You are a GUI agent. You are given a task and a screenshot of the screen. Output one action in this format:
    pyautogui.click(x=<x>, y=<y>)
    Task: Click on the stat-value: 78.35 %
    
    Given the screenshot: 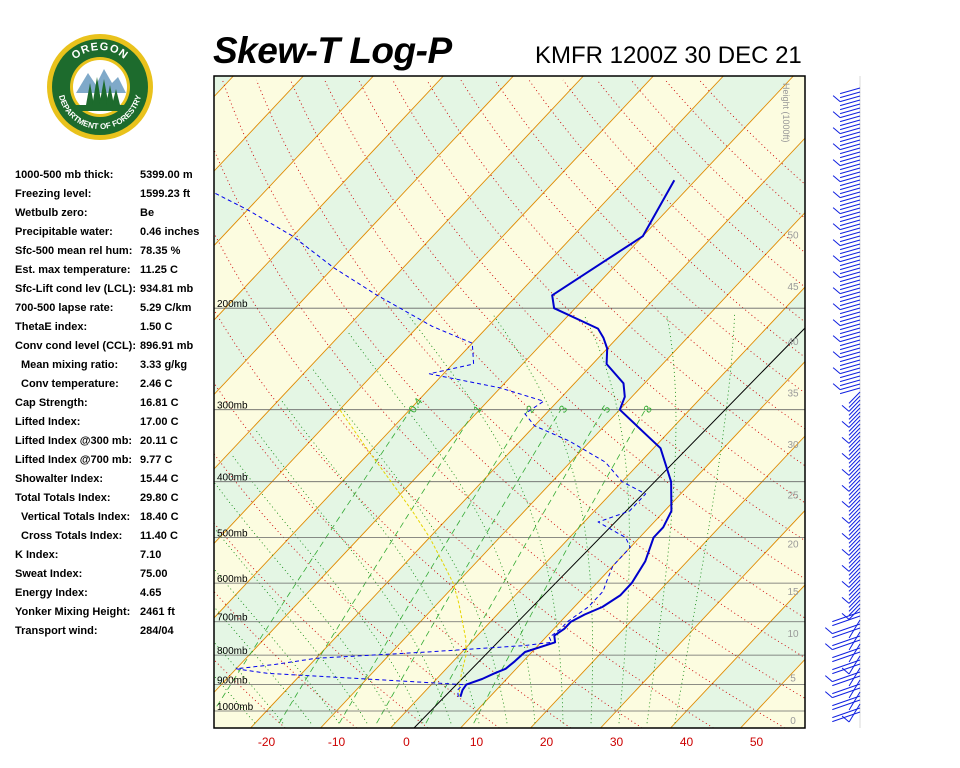 What is the action you would take?
    pyautogui.click(x=160, y=251)
    